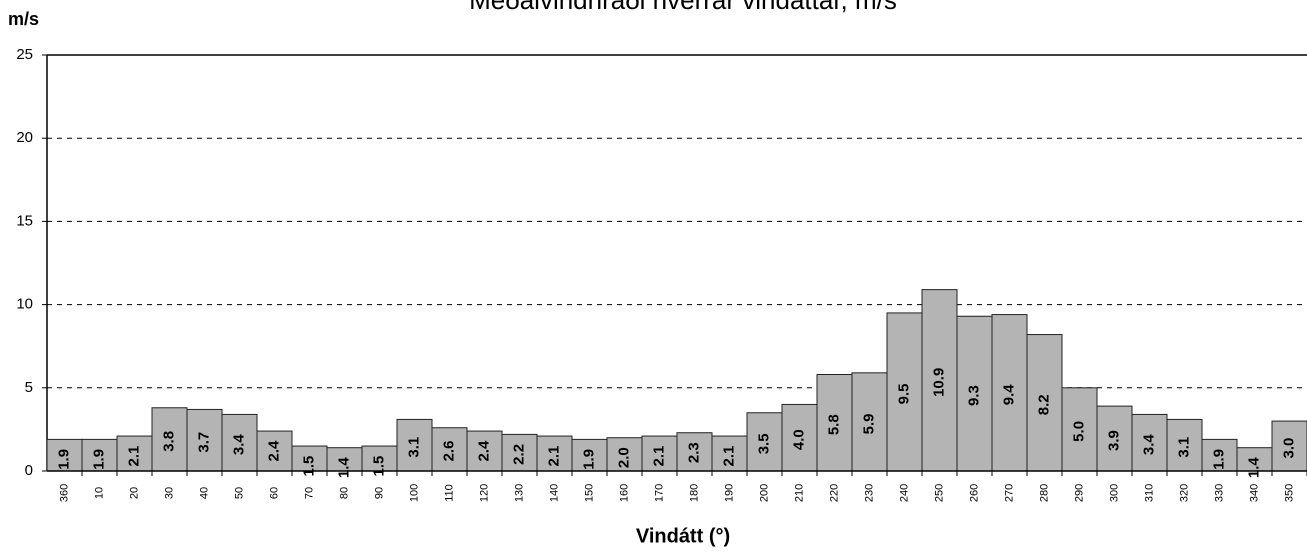  I want to click on x-tick-label: 50, so click(239, 493).